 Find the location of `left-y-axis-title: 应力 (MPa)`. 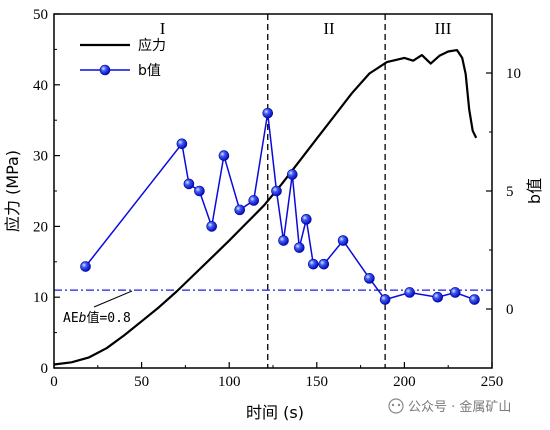

left-y-axis-title: 应力 (MPa) is located at coordinates (12, 191).